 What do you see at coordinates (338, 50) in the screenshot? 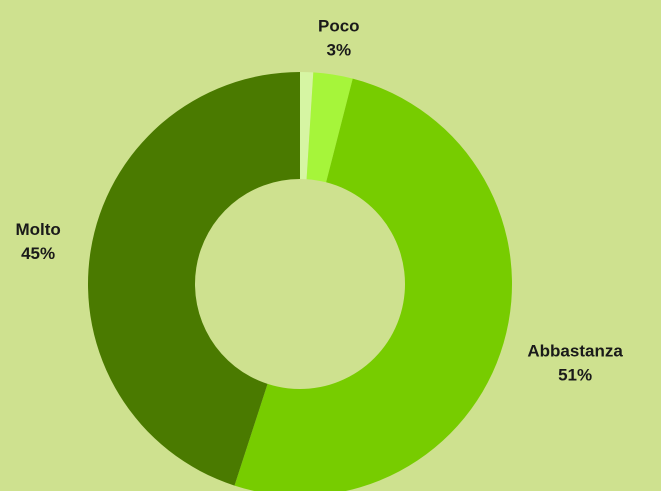
I see `slice-value-label: 3%` at bounding box center [338, 50].